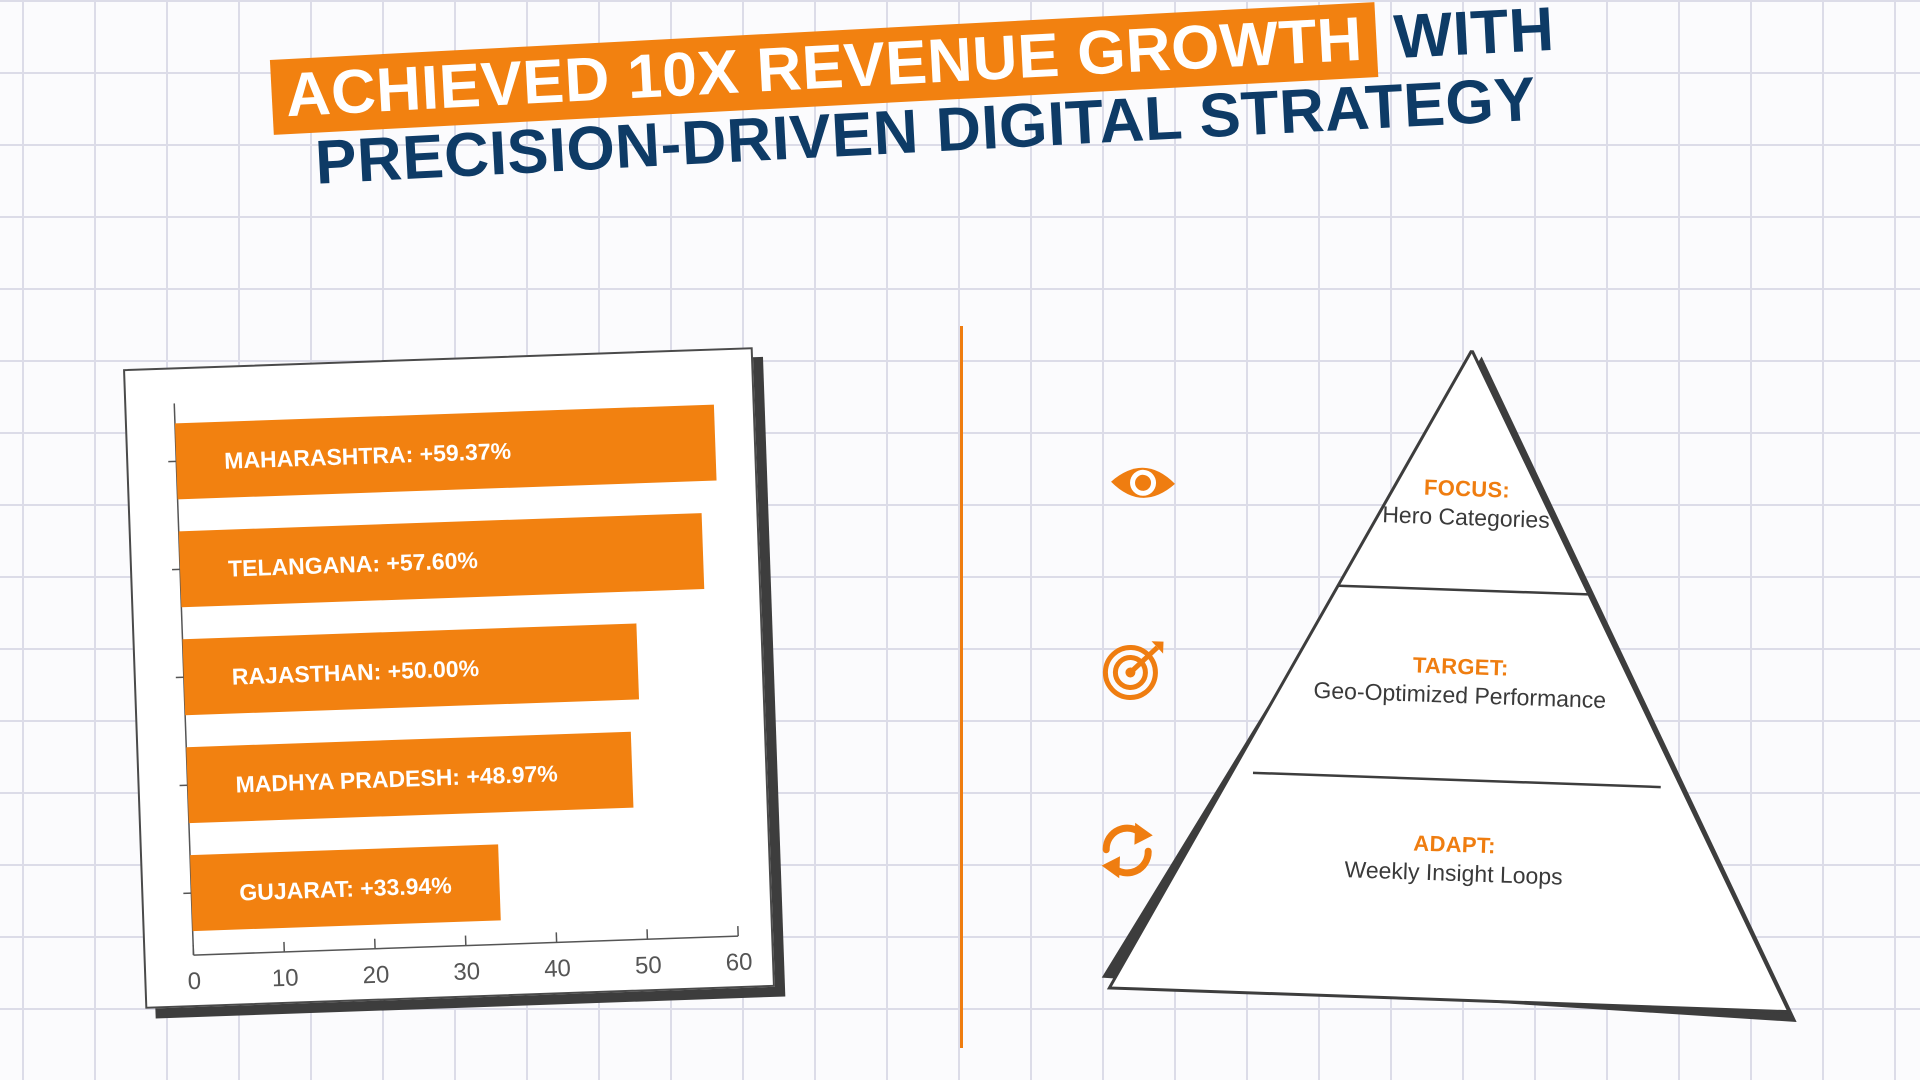 The height and width of the screenshot is (1080, 1920). Describe the element at coordinates (1474, 36) in the screenshot. I see `headline-with: WITH` at that location.